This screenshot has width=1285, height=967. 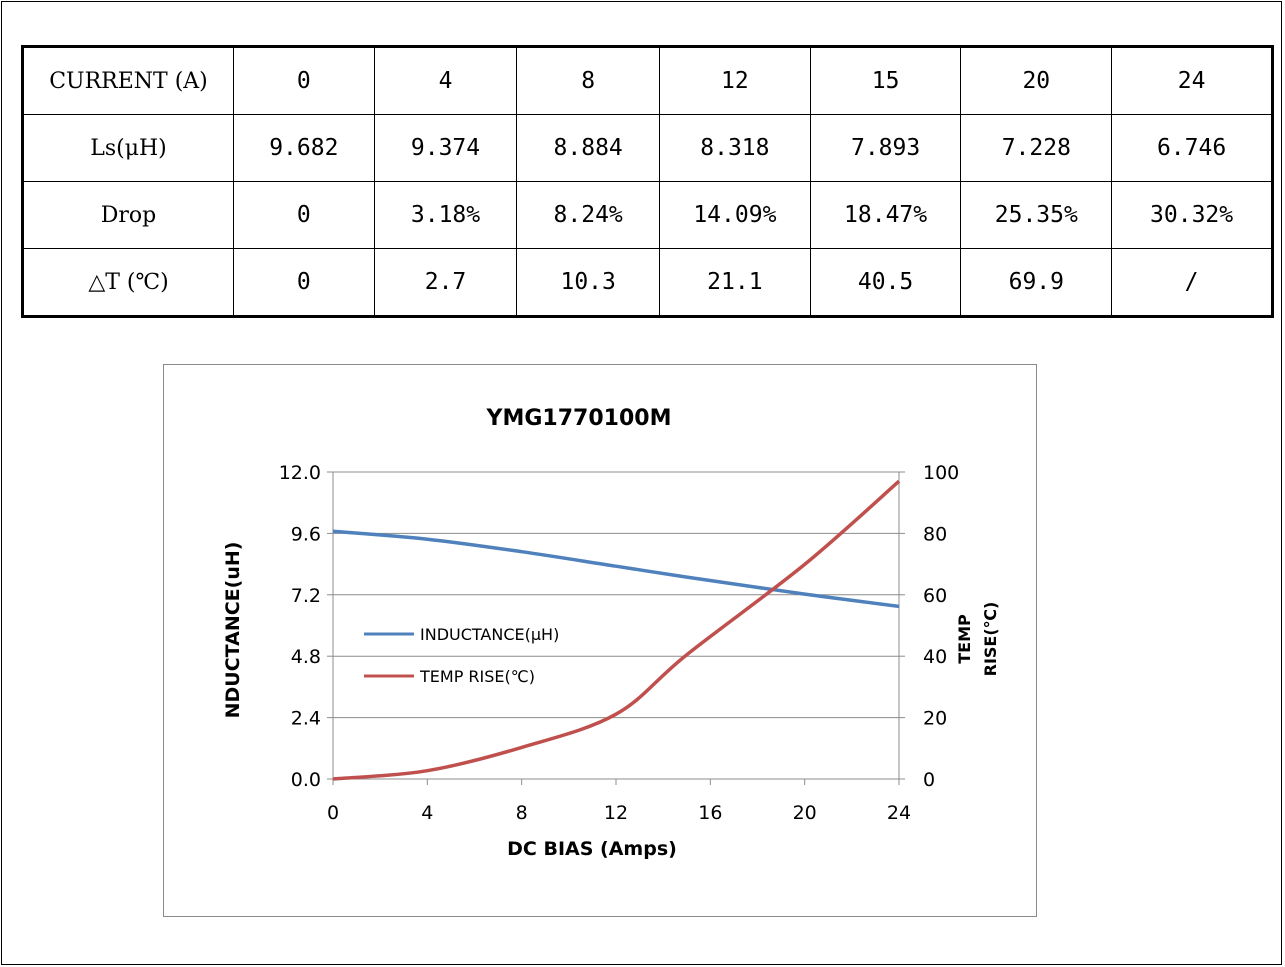 What do you see at coordinates (935, 657) in the screenshot?
I see `y2-tick-label: 40` at bounding box center [935, 657].